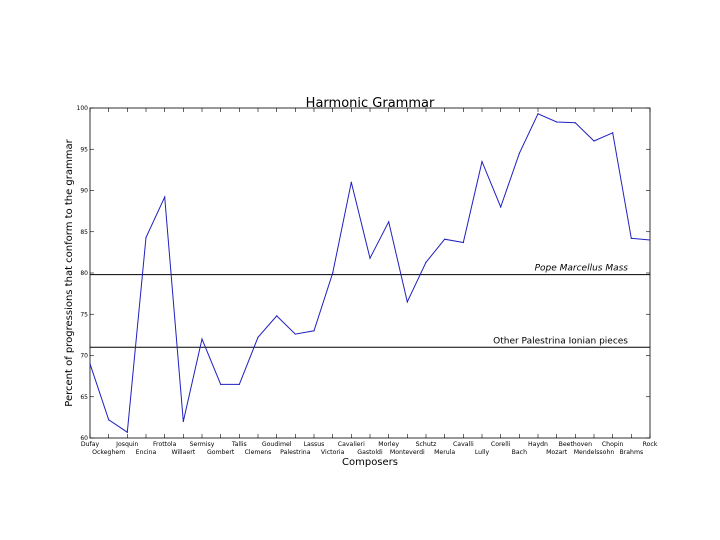 This screenshot has width=720, height=540. Describe the element at coordinates (560, 341) in the screenshot. I see `reference-line-label: Other Palestrina Ionian pieces` at that location.